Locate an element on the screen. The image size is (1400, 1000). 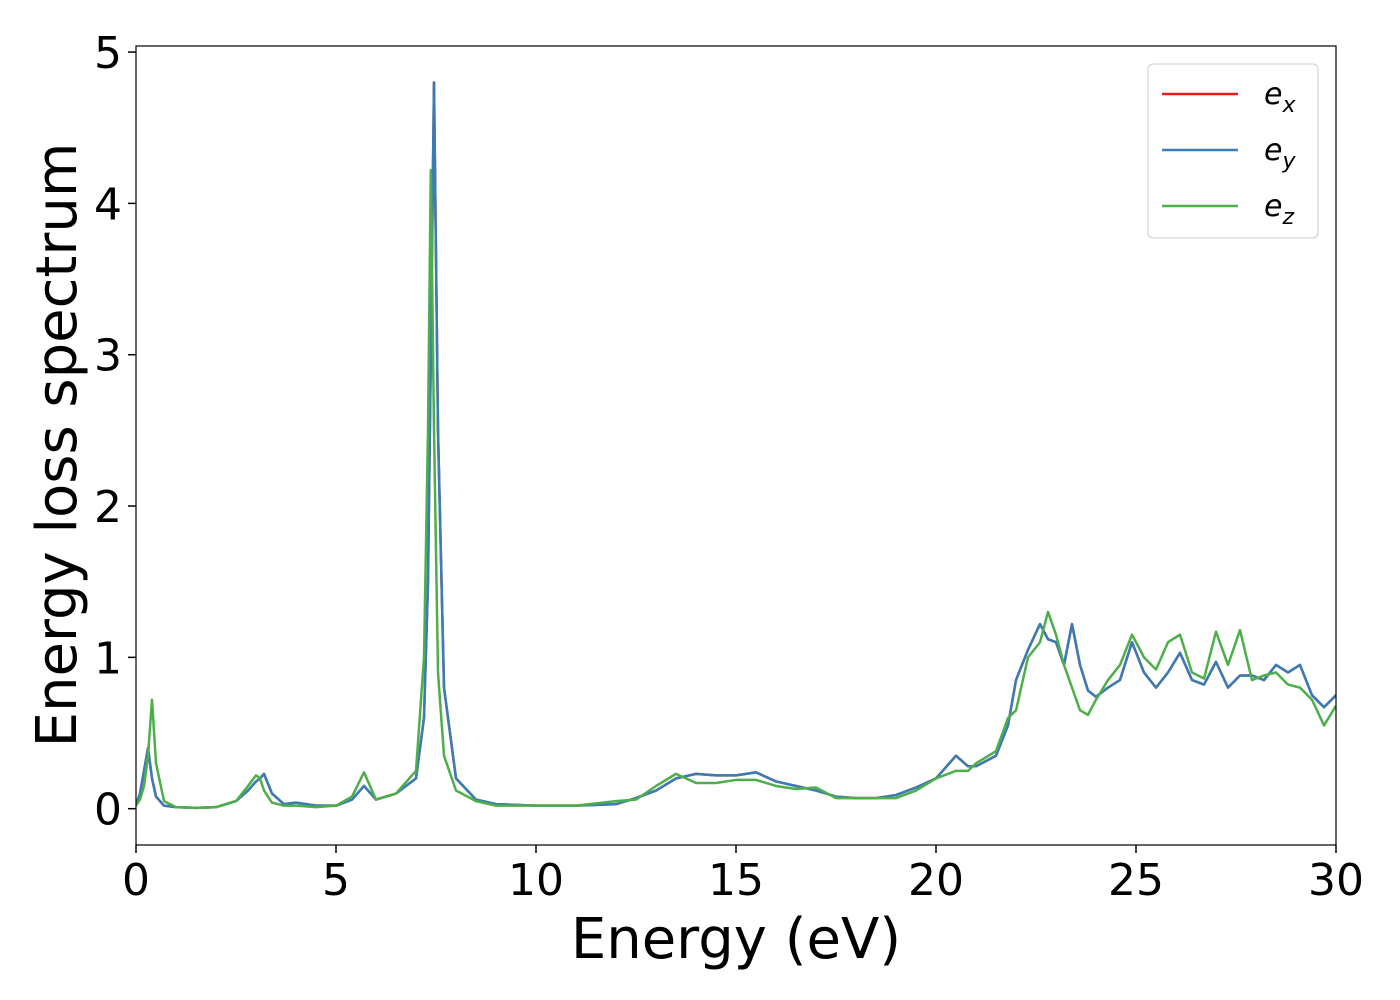
y-tick-label: 5 is located at coordinates (108, 53).